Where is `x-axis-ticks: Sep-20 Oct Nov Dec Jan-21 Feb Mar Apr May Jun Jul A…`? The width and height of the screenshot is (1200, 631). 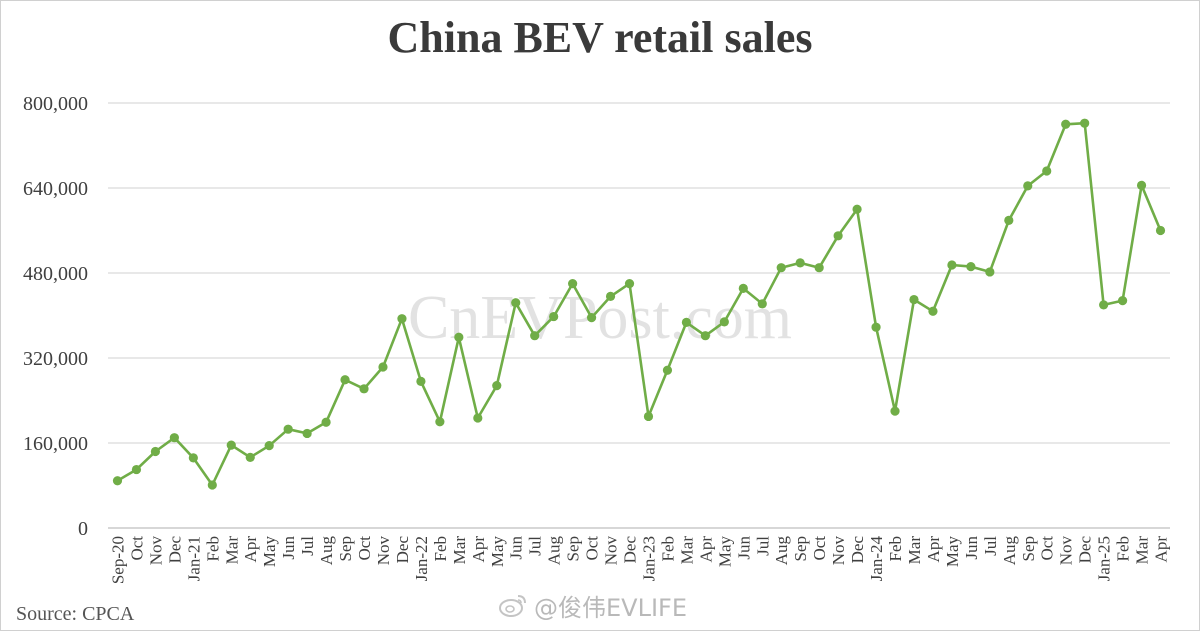 x-axis-ticks: Sep-20 Oct Nov Dec Jan-21 Feb Mar Apr May Jun Jul A… is located at coordinates (639, 560).